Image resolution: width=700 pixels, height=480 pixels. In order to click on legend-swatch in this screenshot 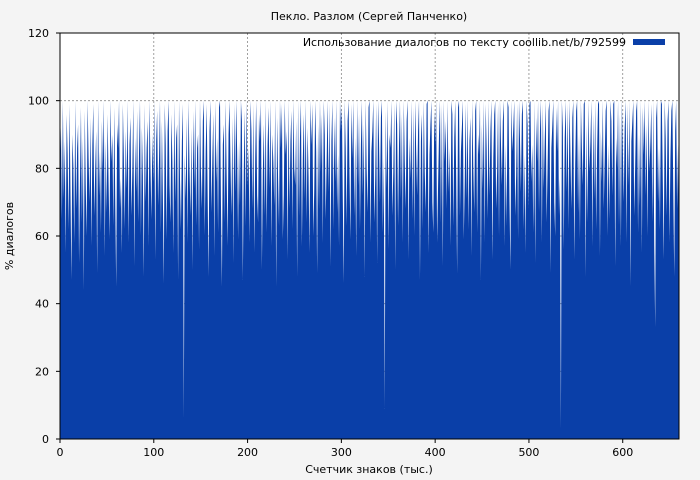, I will do `click(649, 42)`.